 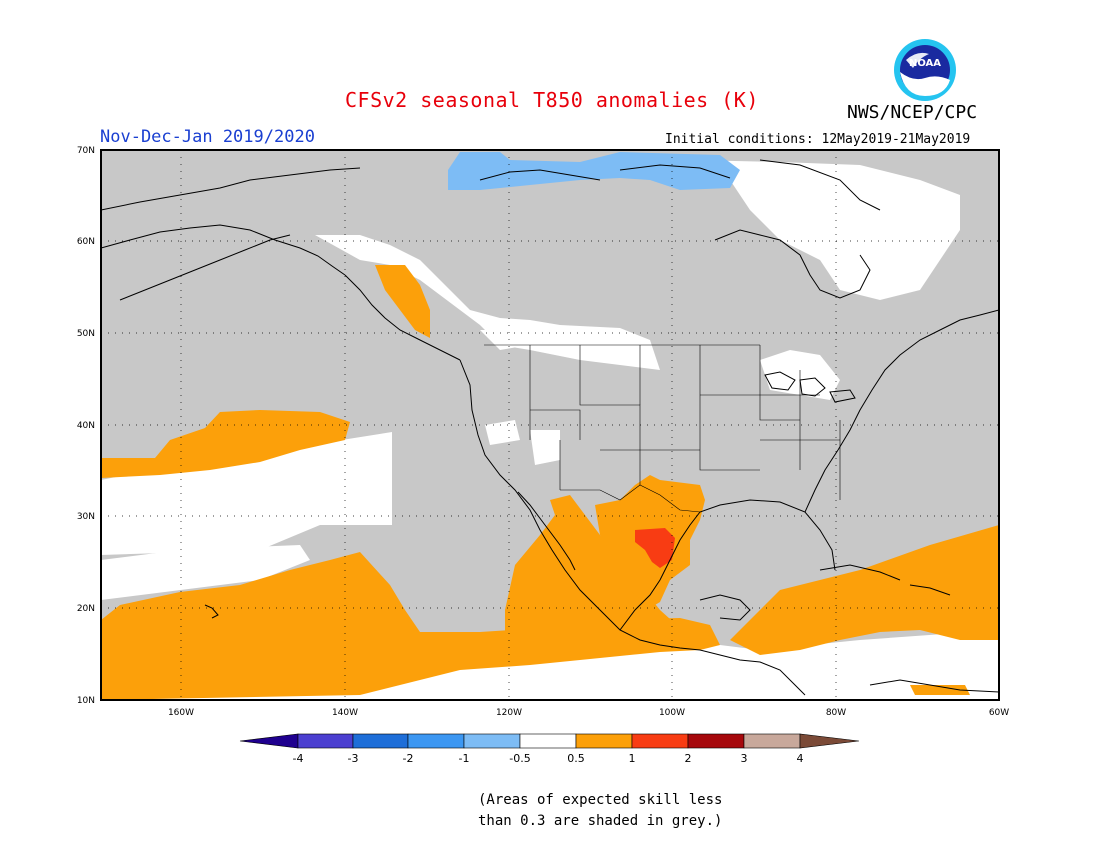 What do you see at coordinates (86, 517) in the screenshot?
I see `lat-label: 30N` at bounding box center [86, 517].